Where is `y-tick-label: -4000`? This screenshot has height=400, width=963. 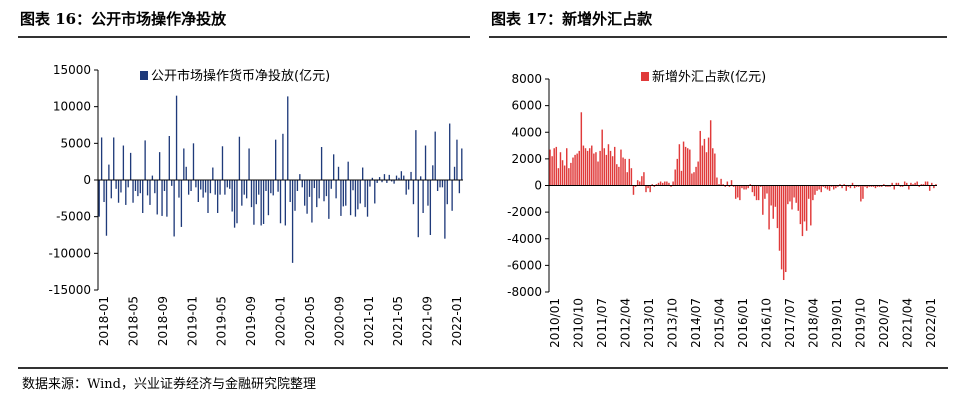
y-tick-label: -4000 is located at coordinates (524, 239).